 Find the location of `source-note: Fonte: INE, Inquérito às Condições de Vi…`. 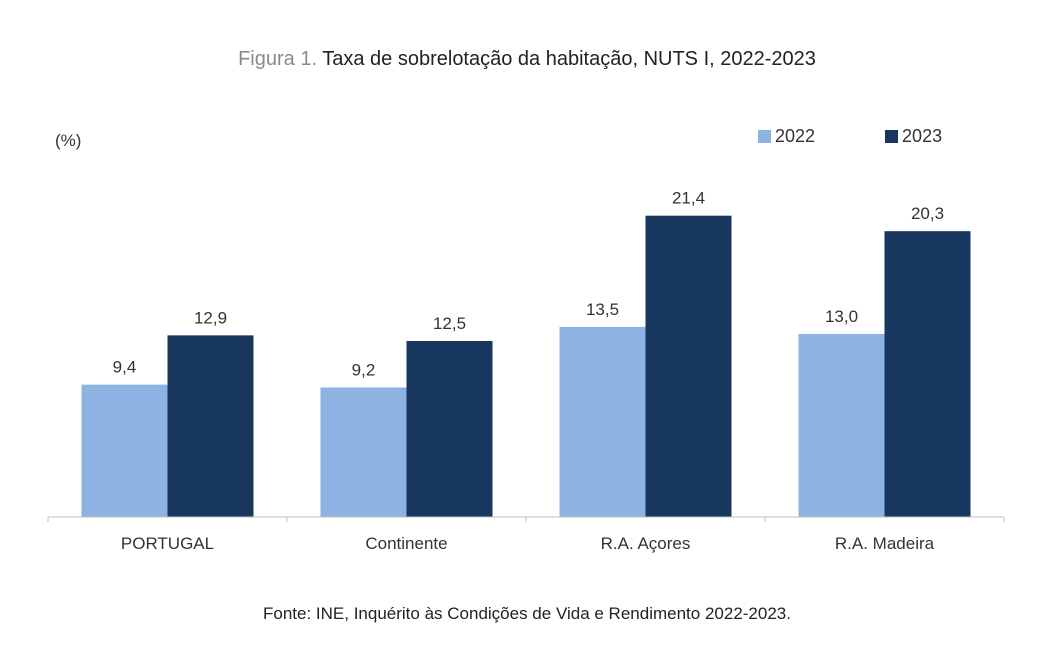

source-note: Fonte: INE, Inquérito às Condições de Vi… is located at coordinates (527, 613).